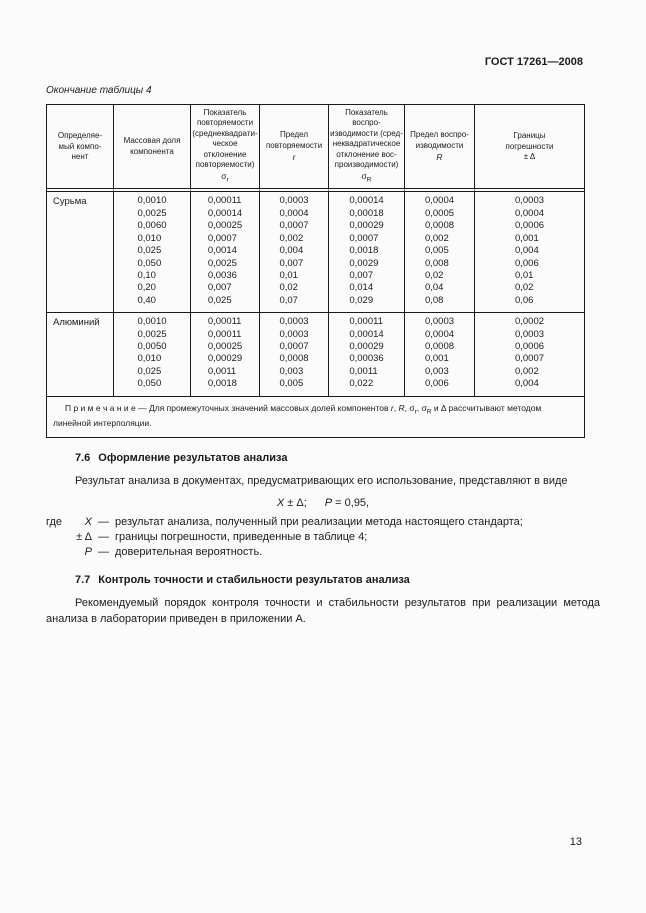  I want to click on value-line: 0,00025, so click(225, 226).